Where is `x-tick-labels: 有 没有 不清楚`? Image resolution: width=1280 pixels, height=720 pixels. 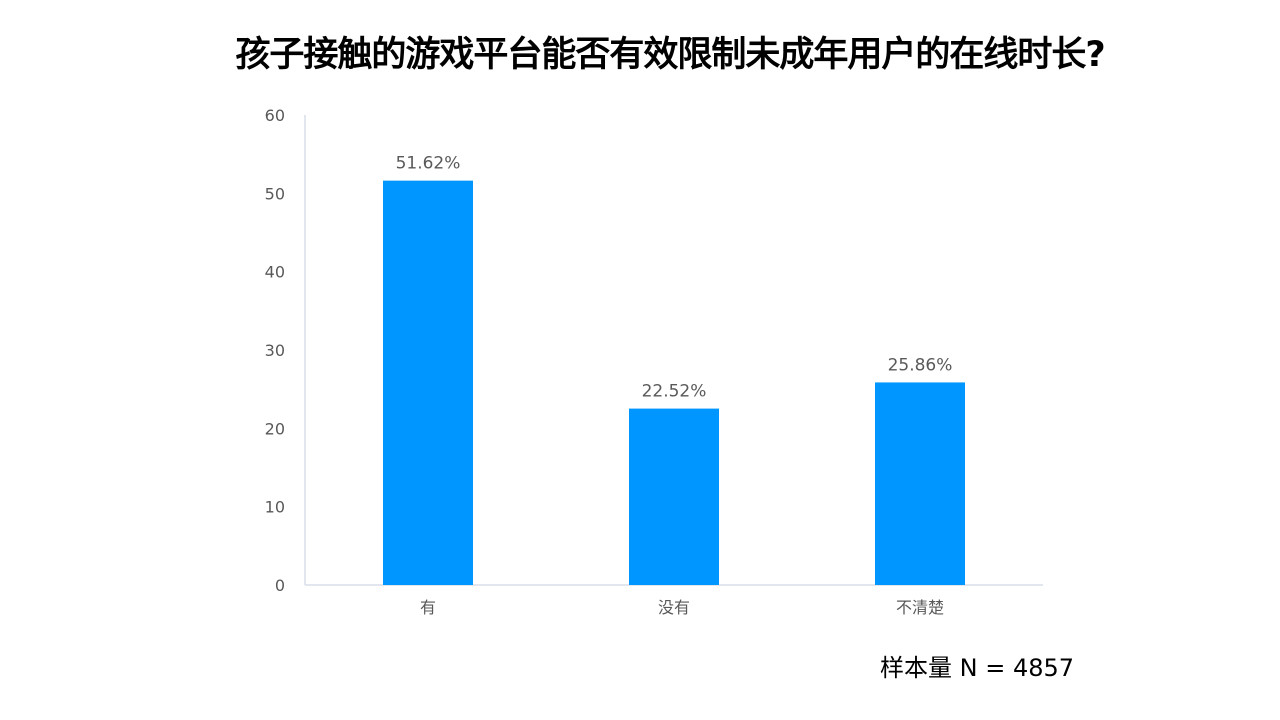
x-tick-labels: 有 没有 不清楚 is located at coordinates (682, 607).